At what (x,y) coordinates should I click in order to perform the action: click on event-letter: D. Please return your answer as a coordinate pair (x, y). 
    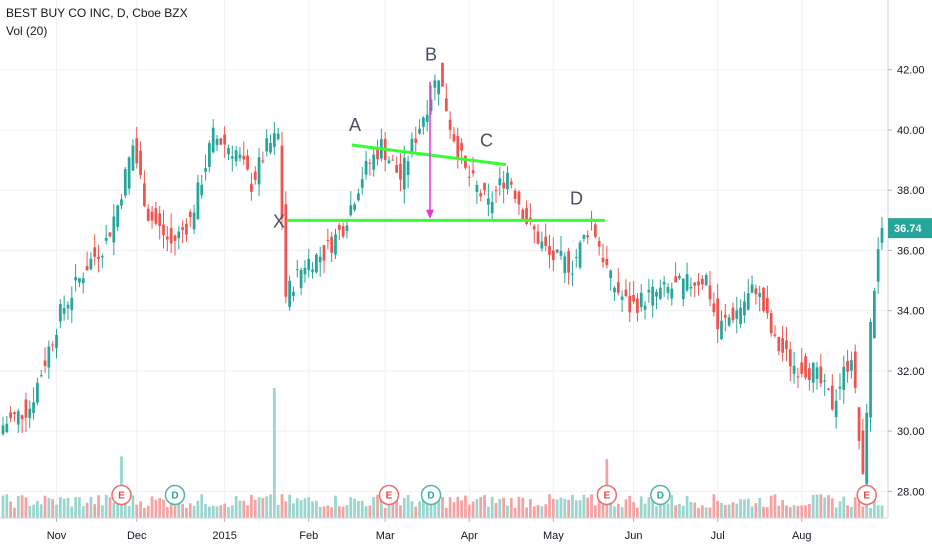
    Looking at the image, I should click on (660, 496).